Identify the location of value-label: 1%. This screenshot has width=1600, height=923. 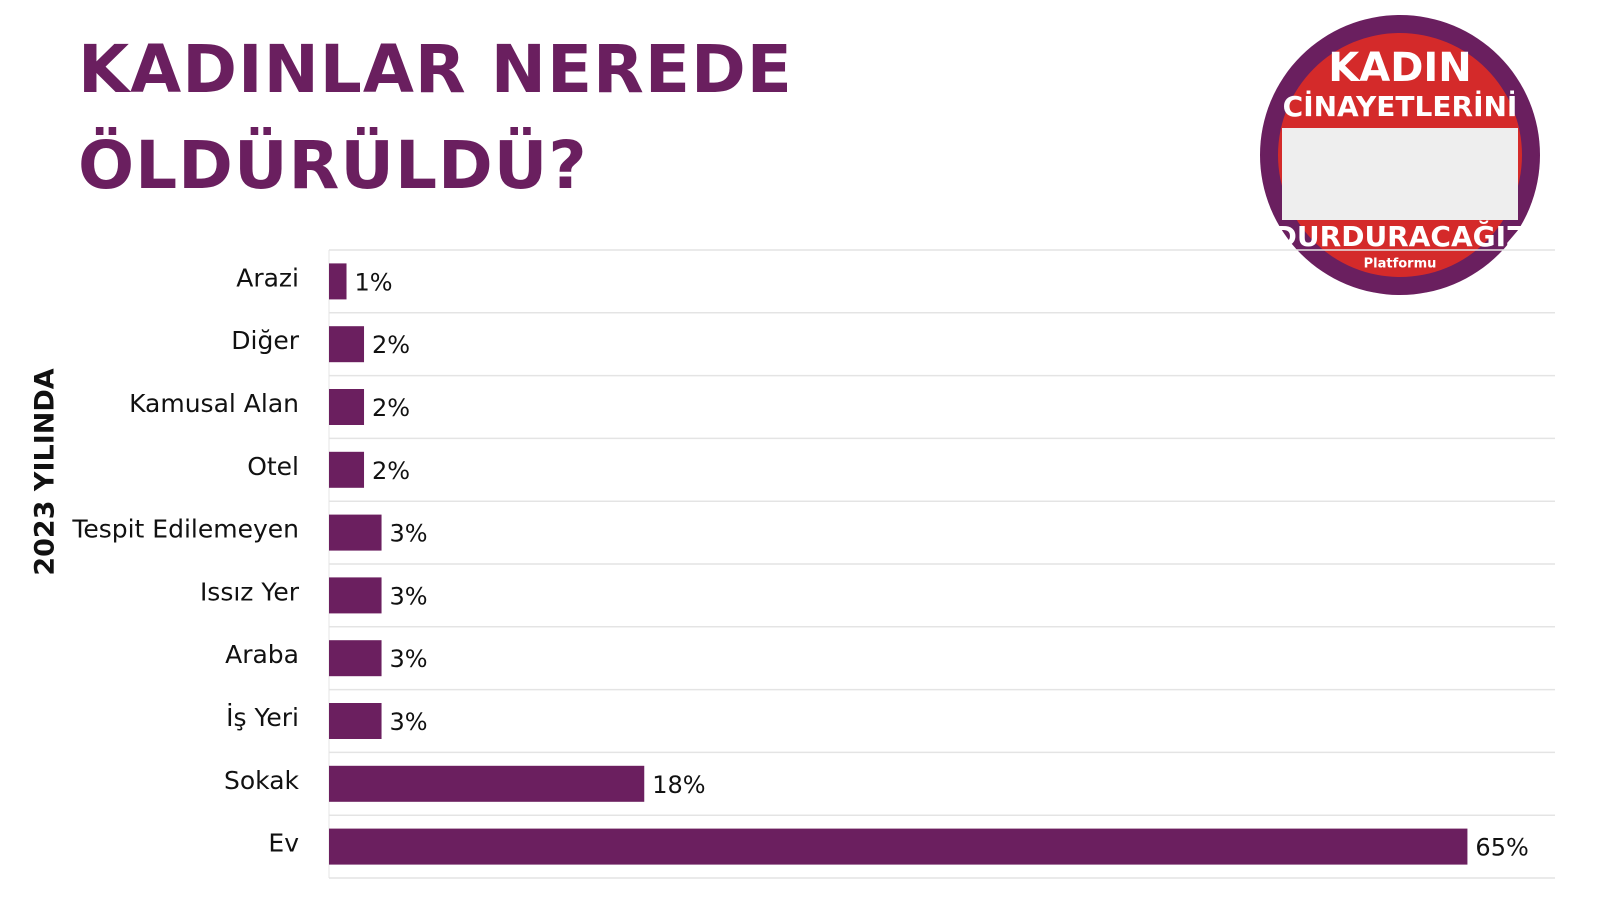
(374, 282).